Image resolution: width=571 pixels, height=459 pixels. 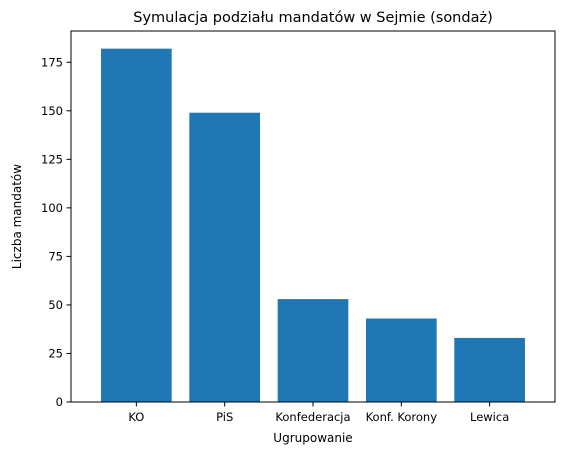 I want to click on x-tick-label-ko: KO, so click(x=136, y=417).